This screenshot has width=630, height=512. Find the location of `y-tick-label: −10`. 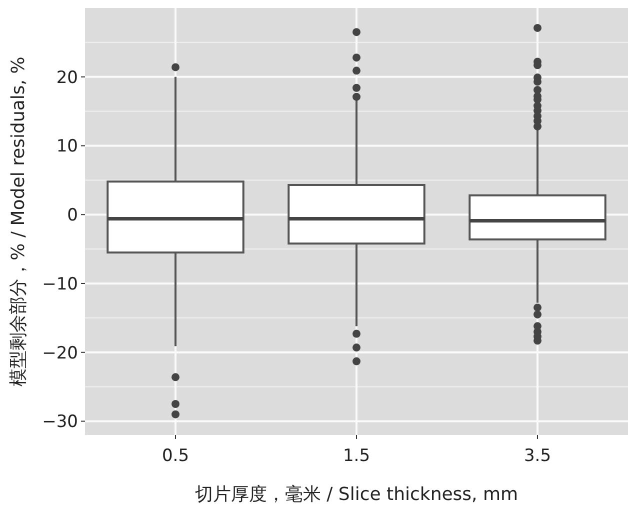

y-tick-label: −10 is located at coordinates (60, 284).